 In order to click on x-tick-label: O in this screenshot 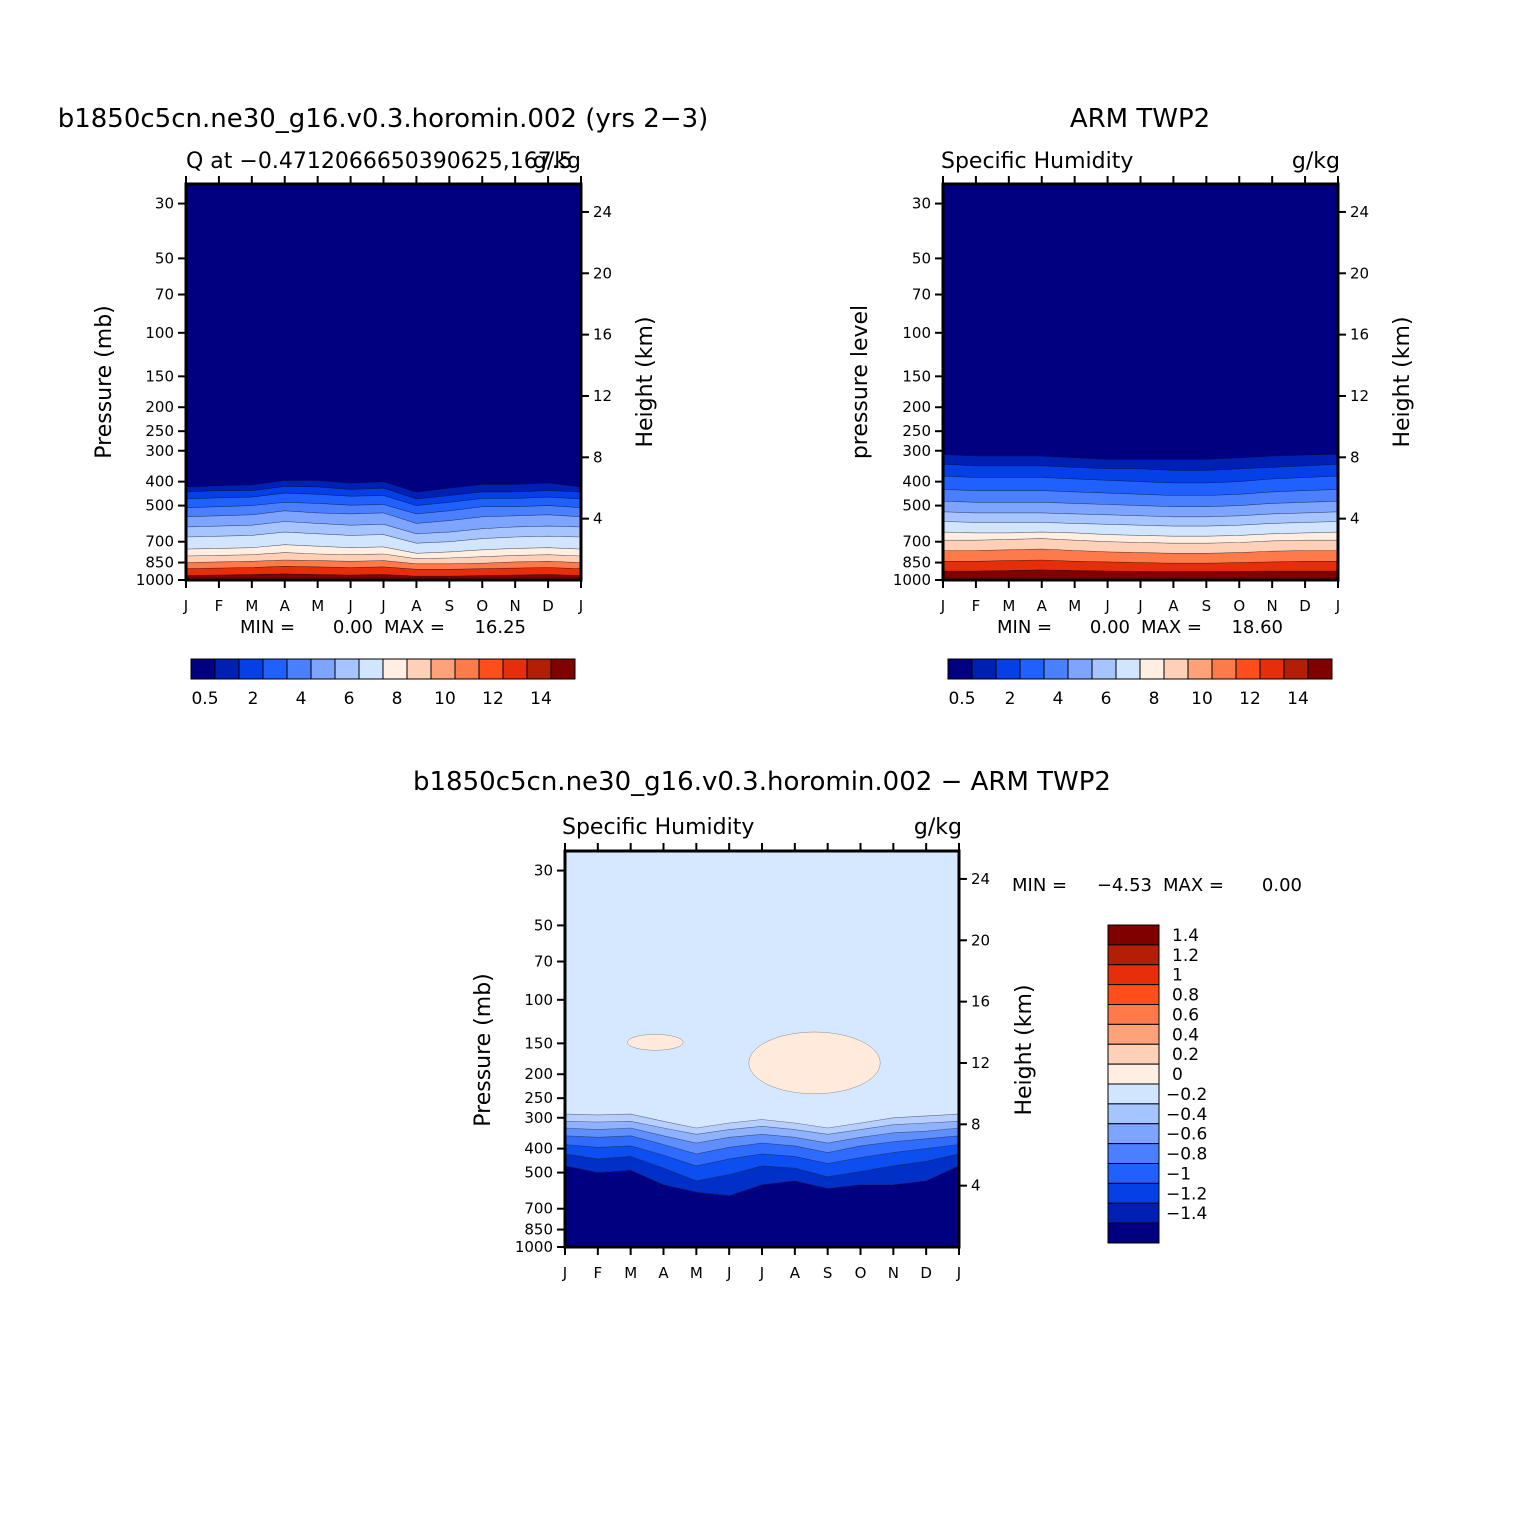, I will do `click(1239, 606)`.